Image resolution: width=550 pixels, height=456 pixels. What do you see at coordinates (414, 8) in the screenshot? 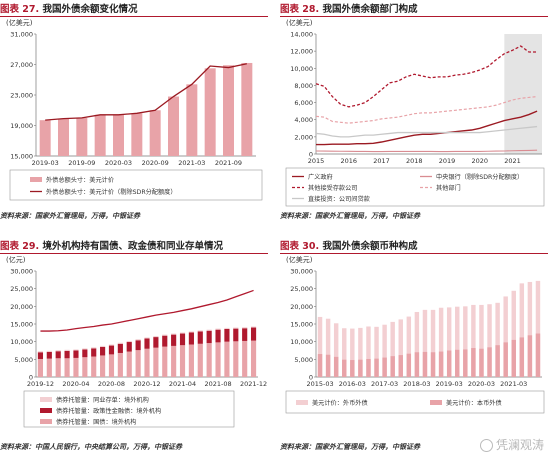
I see `panel-28-title: 图表 28. 我国外债余额部门构成` at bounding box center [414, 8].